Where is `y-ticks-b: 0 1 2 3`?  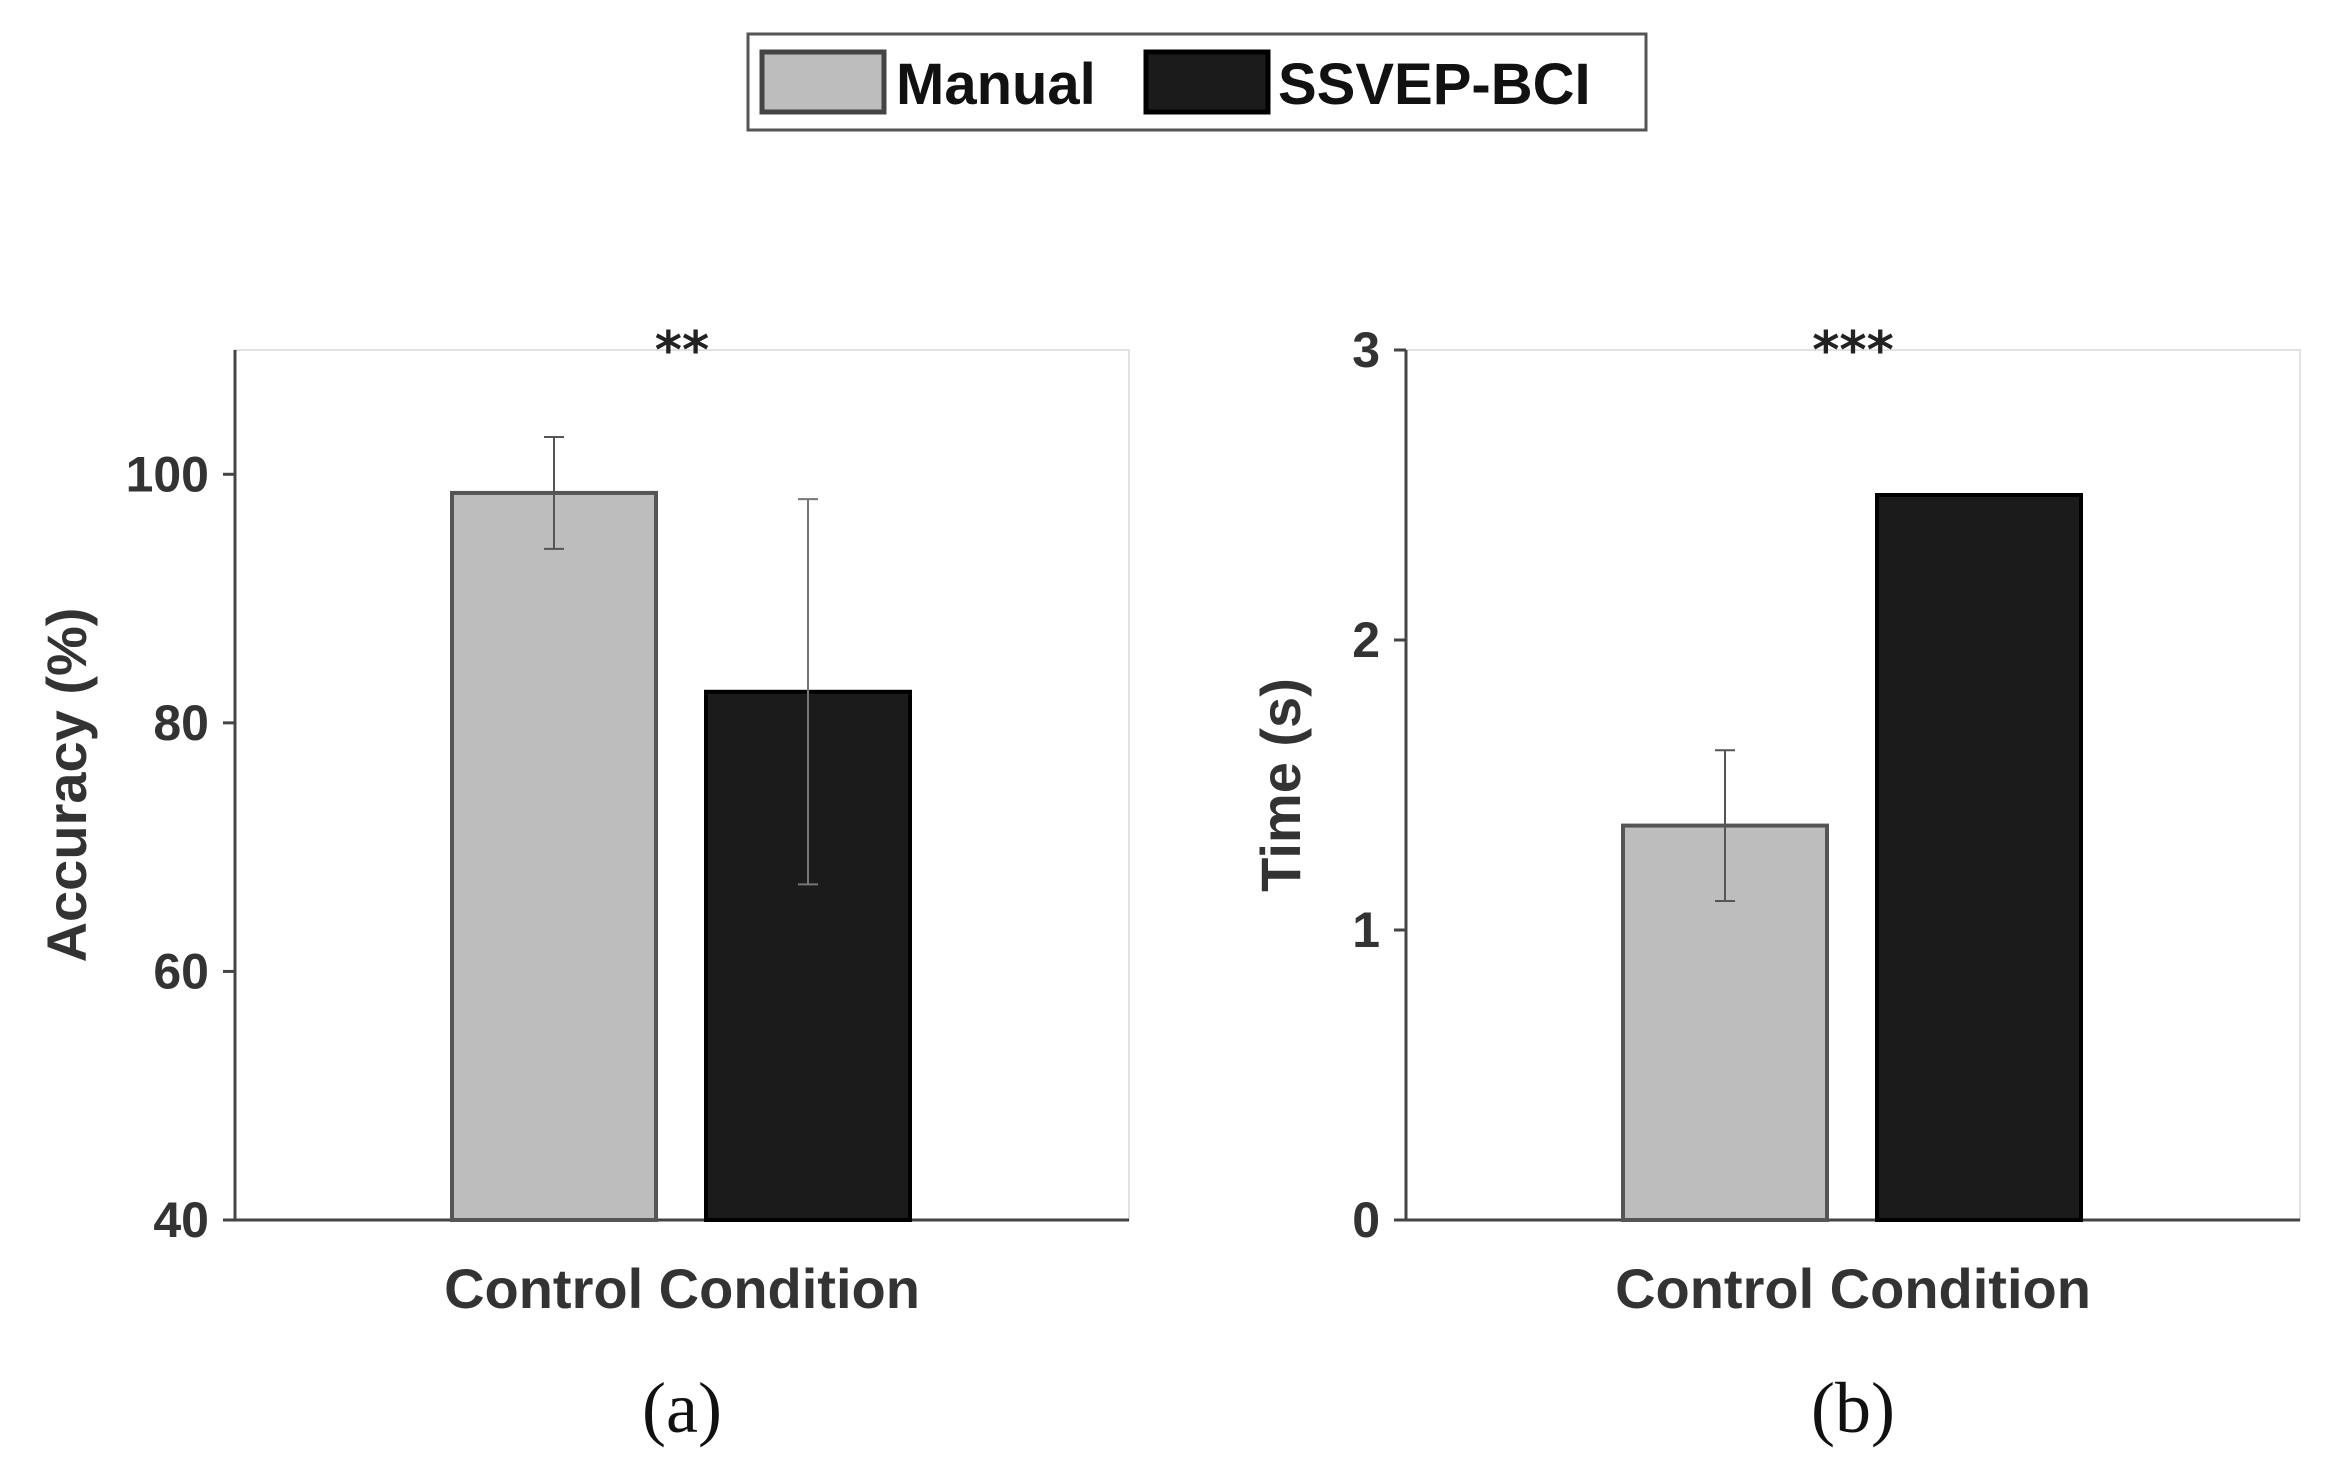
y-ticks-b: 0 1 2 3 is located at coordinates (1379, 785).